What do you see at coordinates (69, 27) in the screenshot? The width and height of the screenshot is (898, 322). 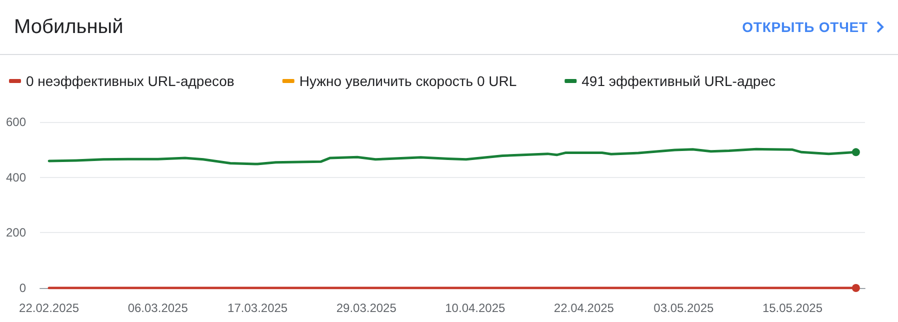 I see `chart-title: Мобильный` at bounding box center [69, 27].